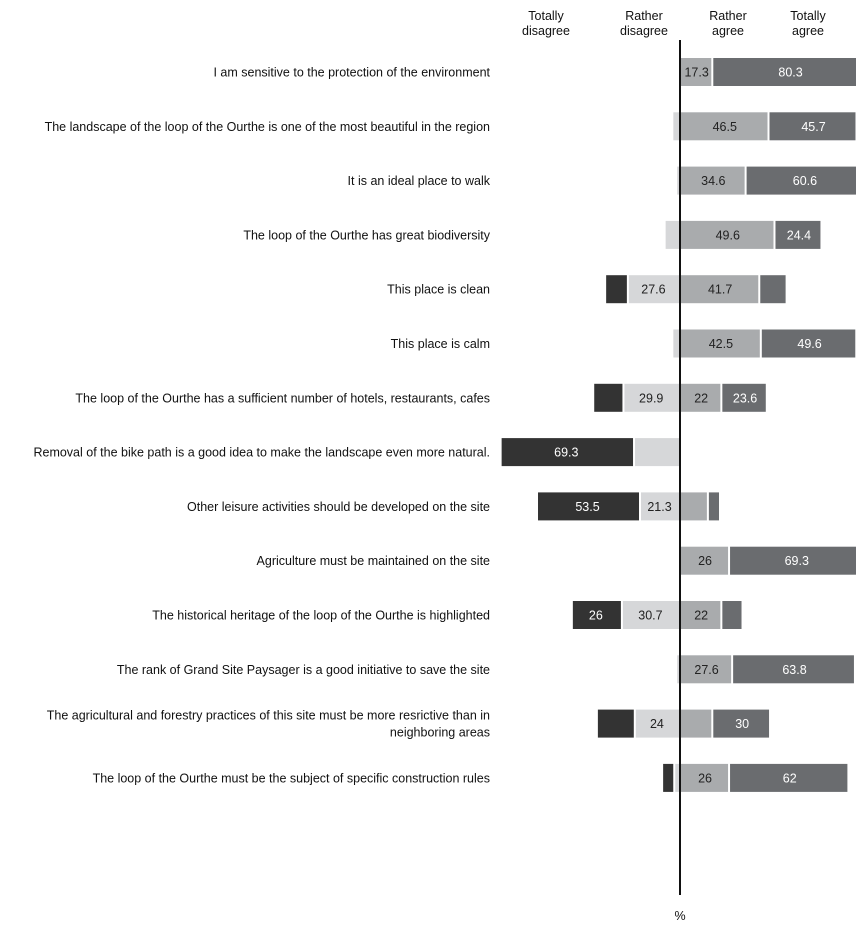  I want to click on value-label-ta: 23.6, so click(745, 398).